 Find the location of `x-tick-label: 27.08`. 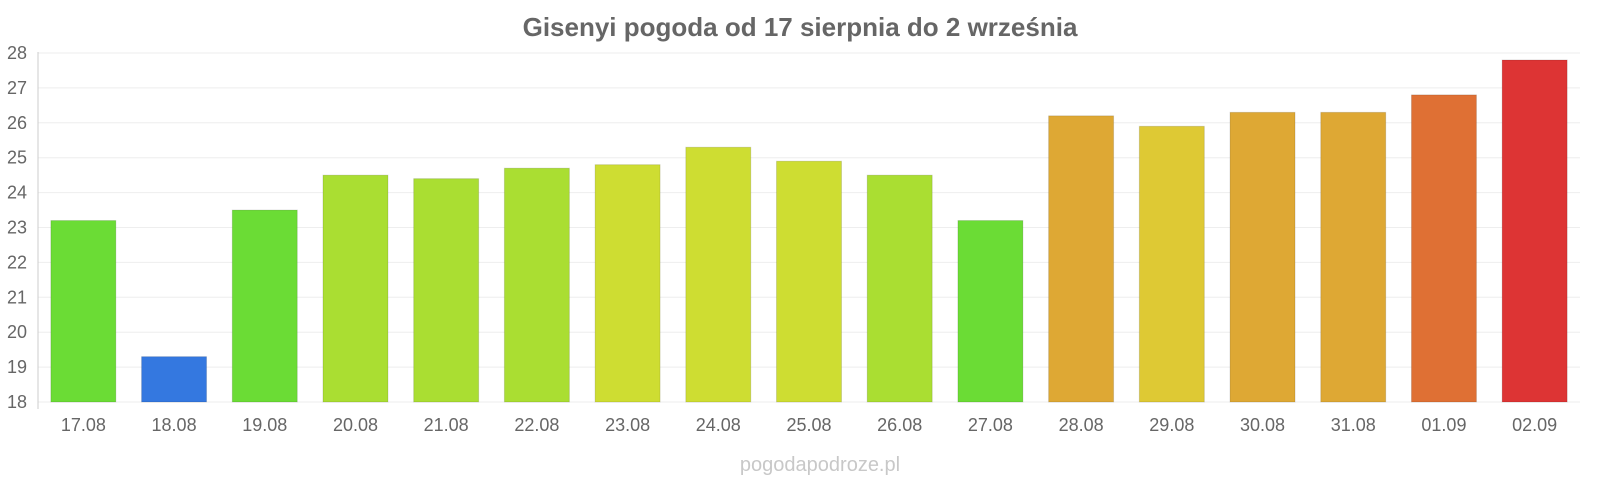

x-tick-label: 27.08 is located at coordinates (990, 425).